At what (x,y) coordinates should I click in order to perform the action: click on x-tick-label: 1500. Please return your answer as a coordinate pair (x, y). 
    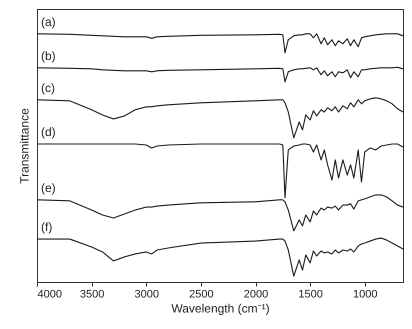
    Looking at the image, I should click on (310, 294).